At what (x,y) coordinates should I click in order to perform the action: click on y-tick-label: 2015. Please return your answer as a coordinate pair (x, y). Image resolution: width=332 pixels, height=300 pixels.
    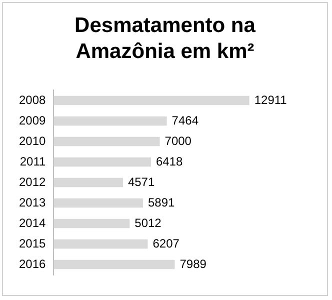
    Looking at the image, I should click on (32, 243).